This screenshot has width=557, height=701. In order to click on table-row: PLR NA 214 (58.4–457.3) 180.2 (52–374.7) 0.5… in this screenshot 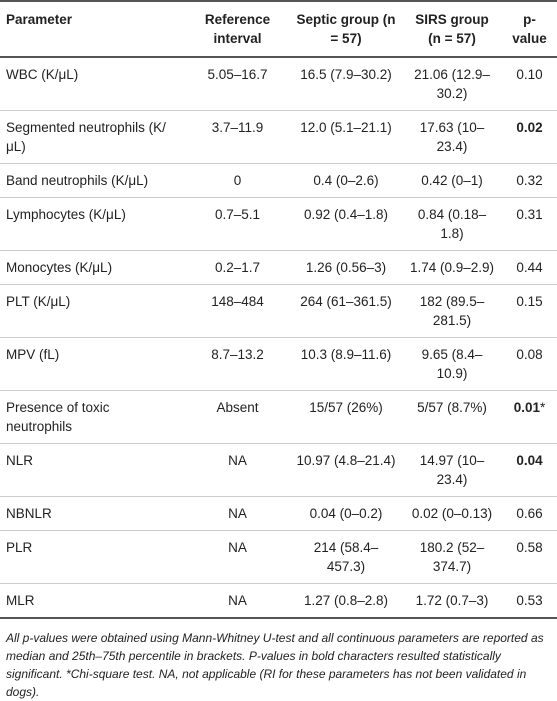, I will do `click(278, 557)`.